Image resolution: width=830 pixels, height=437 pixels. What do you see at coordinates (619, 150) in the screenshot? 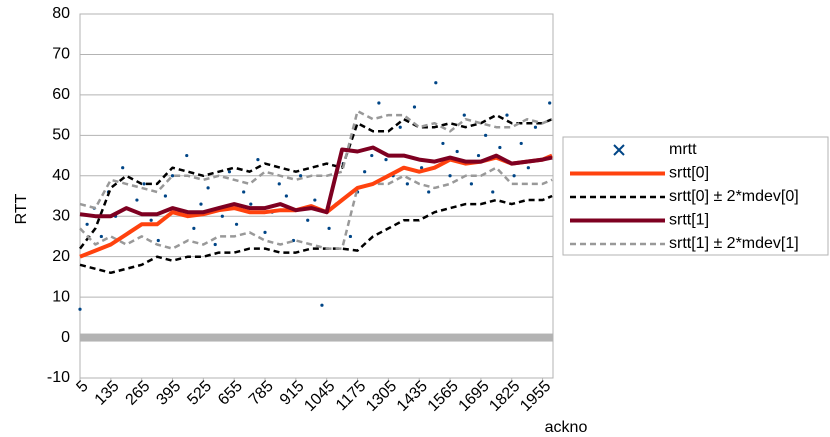
I see `legend-marker` at bounding box center [619, 150].